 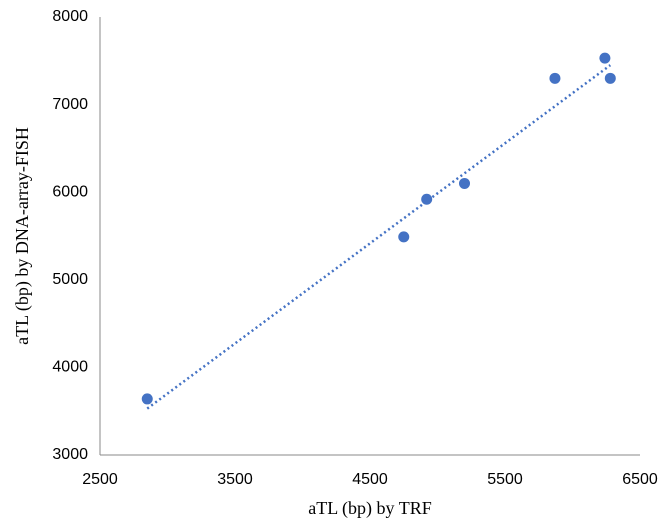 I want to click on y-tick-label: 7000, so click(x=70, y=104).